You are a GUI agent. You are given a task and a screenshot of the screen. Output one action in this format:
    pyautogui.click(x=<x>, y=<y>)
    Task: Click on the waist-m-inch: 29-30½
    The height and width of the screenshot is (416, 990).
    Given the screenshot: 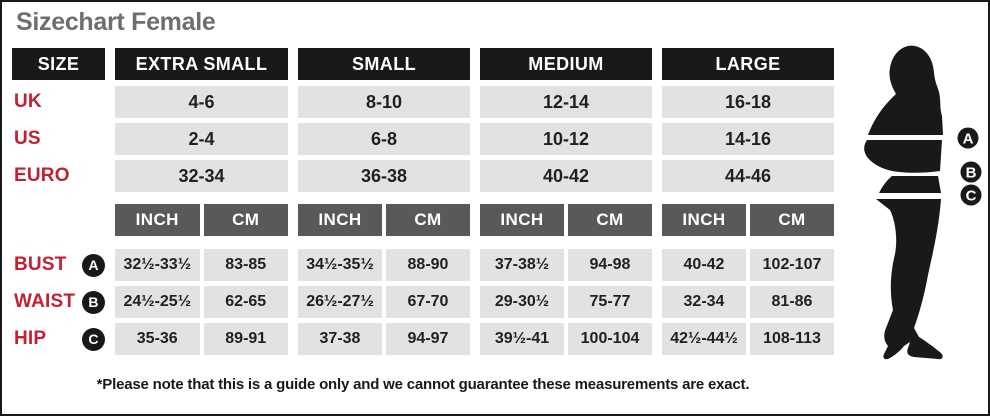 What is the action you would take?
    pyautogui.click(x=522, y=302)
    